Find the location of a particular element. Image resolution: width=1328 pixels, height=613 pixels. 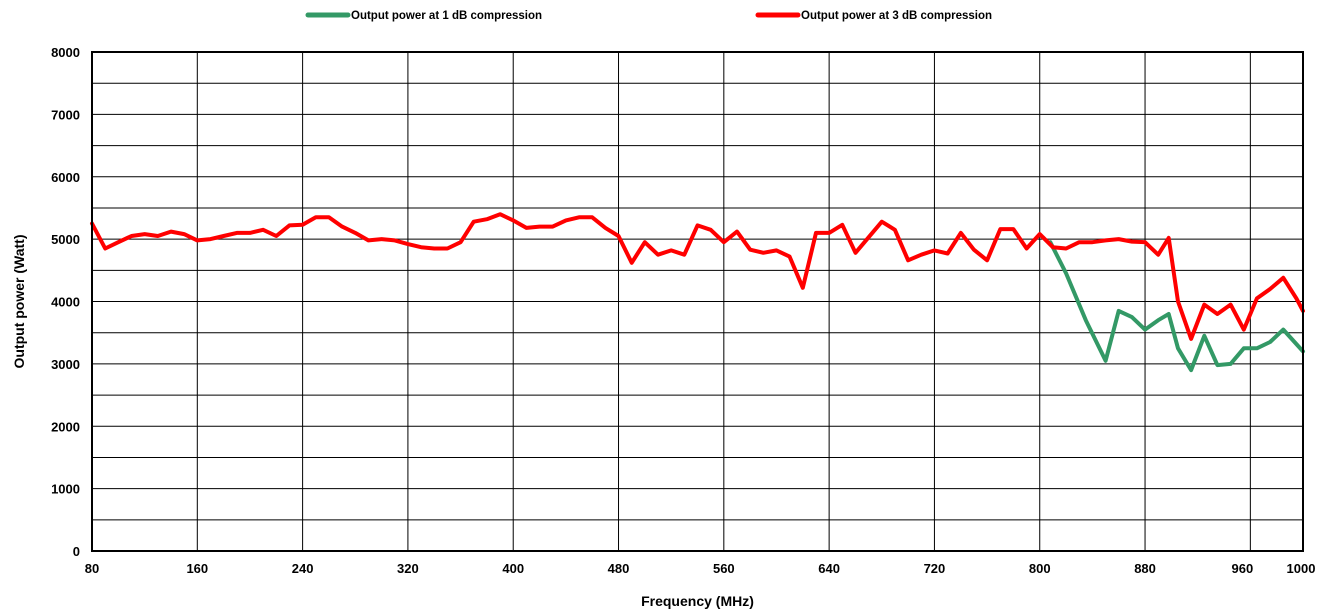

y-tick-label: 1000 is located at coordinates (65, 489).